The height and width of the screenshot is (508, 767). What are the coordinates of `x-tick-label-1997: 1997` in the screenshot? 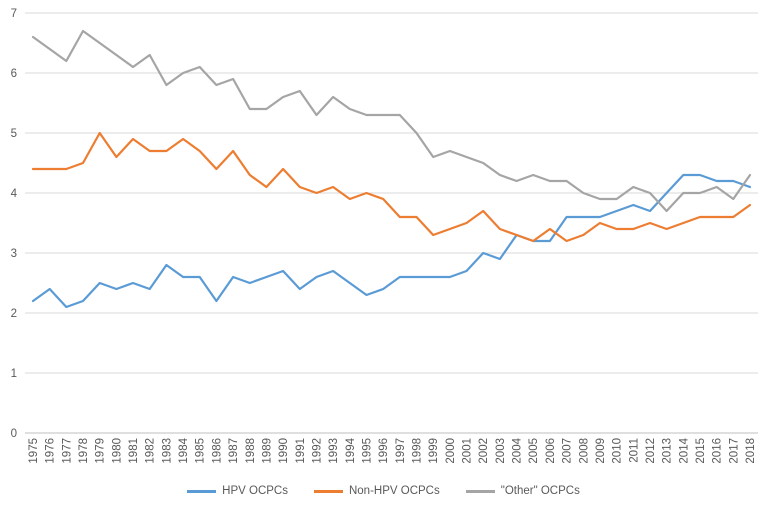 It's located at (401, 451).